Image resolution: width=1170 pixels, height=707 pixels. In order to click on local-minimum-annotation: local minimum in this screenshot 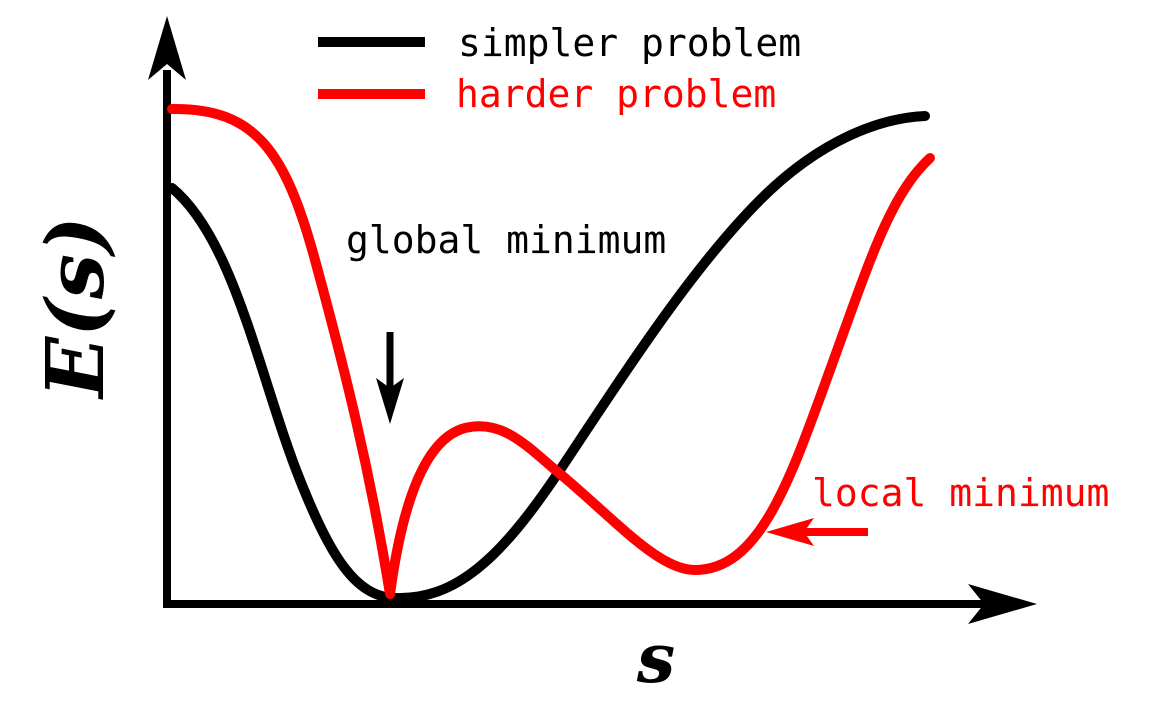, I will do `click(937, 508)`.